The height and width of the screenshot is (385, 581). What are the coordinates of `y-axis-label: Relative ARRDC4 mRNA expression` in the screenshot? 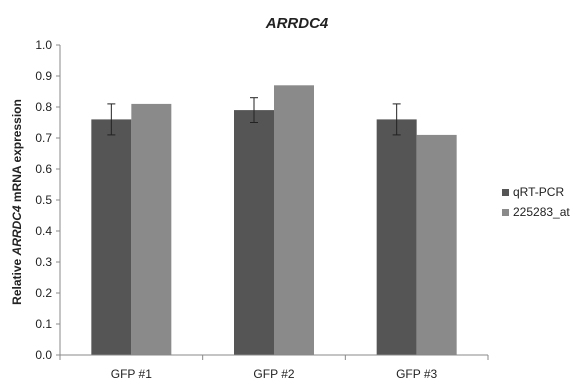 It's located at (17, 202).